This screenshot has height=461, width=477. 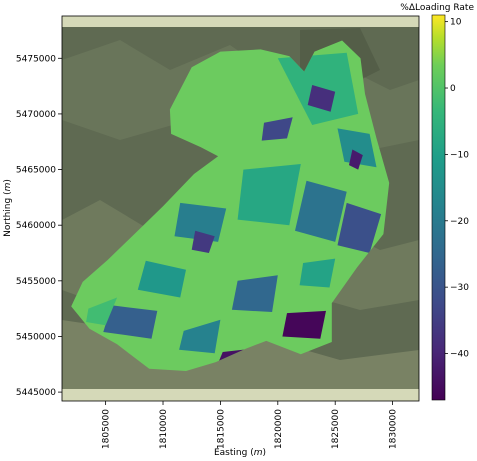 What do you see at coordinates (459, 155) in the screenshot?
I see `colorbar-tick-label: −10` at bounding box center [459, 155].